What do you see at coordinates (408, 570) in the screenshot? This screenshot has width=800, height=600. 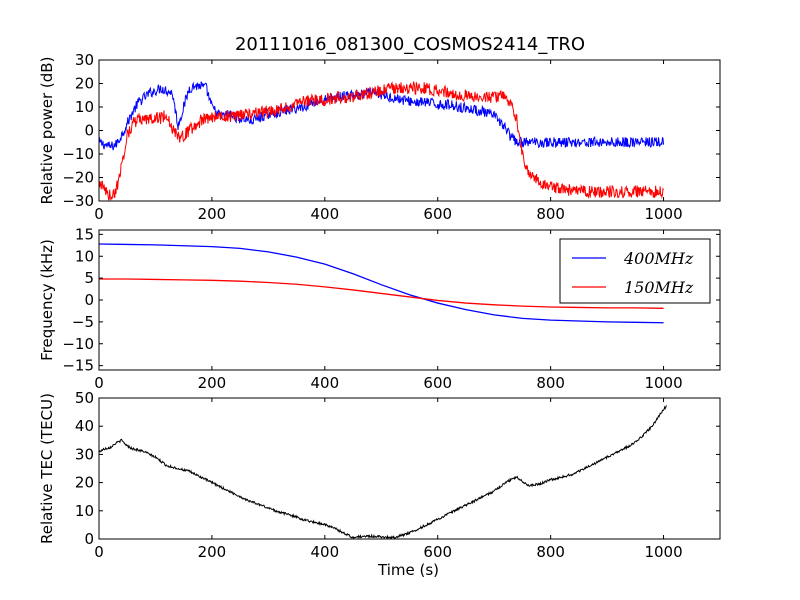 I see `x-axis-label: Time (s)` at bounding box center [408, 570].